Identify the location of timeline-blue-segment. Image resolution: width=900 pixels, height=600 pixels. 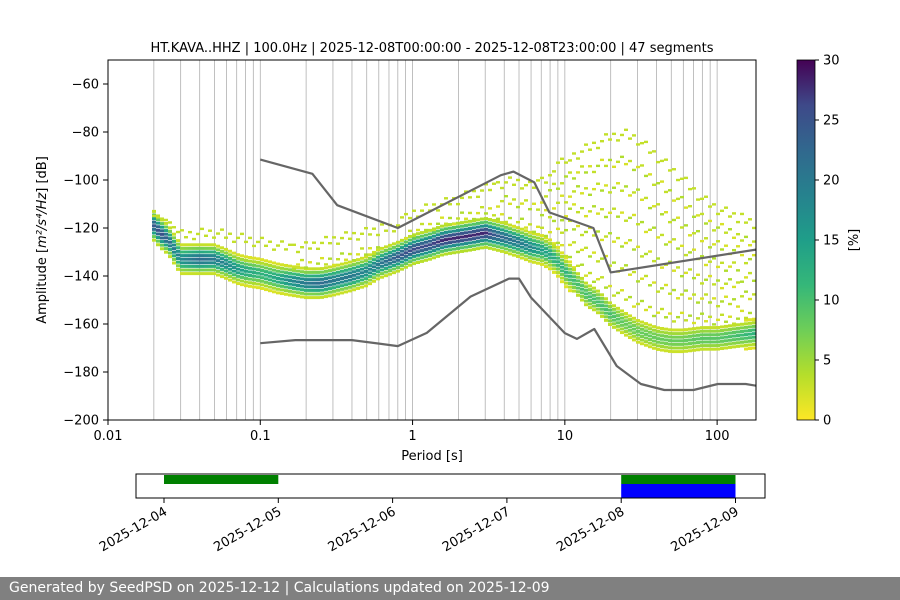
(678, 491).